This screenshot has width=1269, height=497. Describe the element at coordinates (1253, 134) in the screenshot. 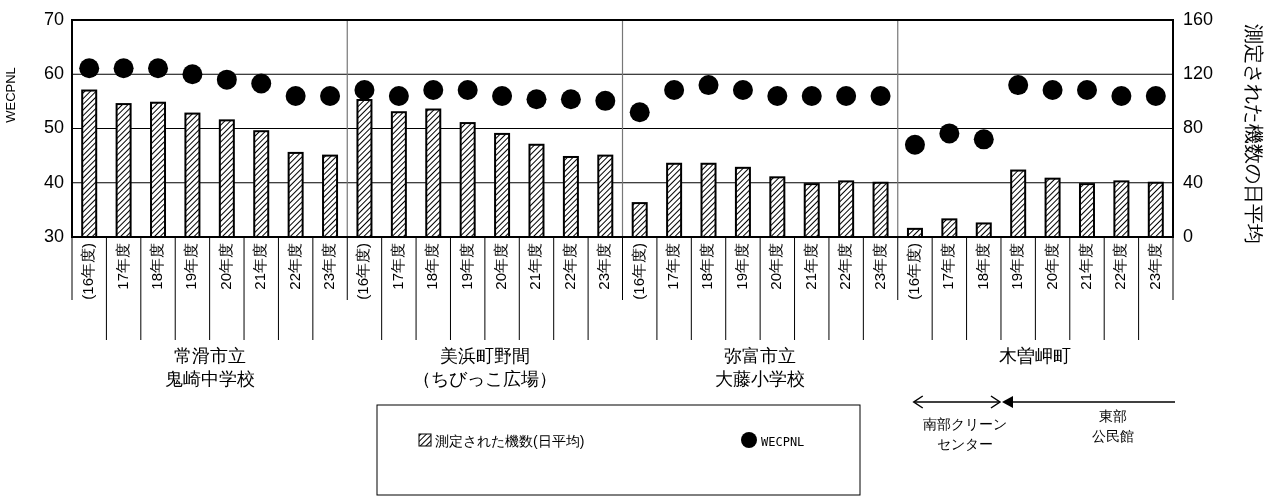

I see `y2-axis-title: 測定された機数の日平均` at that location.